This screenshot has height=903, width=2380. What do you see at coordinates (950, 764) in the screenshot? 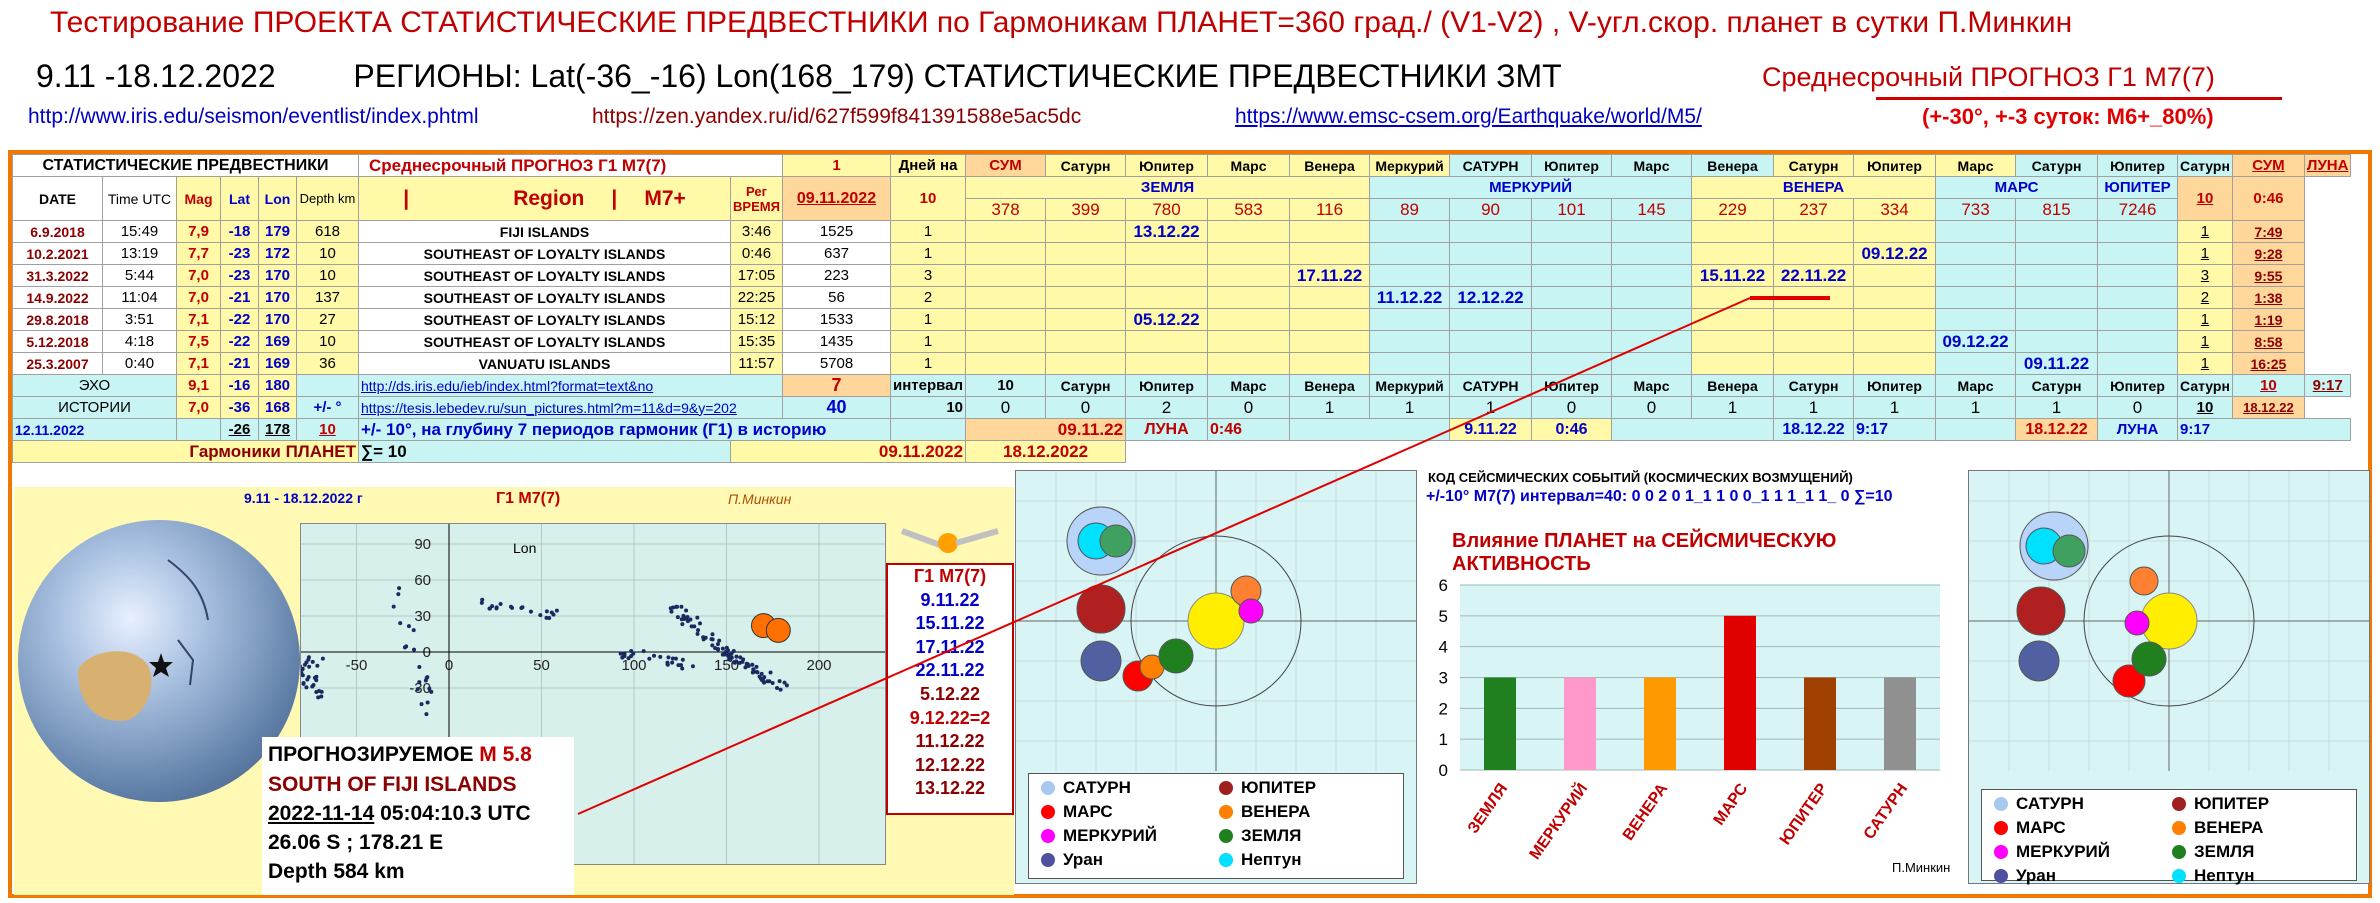
I see `forecast-date-item: 12.12.22` at bounding box center [950, 764].